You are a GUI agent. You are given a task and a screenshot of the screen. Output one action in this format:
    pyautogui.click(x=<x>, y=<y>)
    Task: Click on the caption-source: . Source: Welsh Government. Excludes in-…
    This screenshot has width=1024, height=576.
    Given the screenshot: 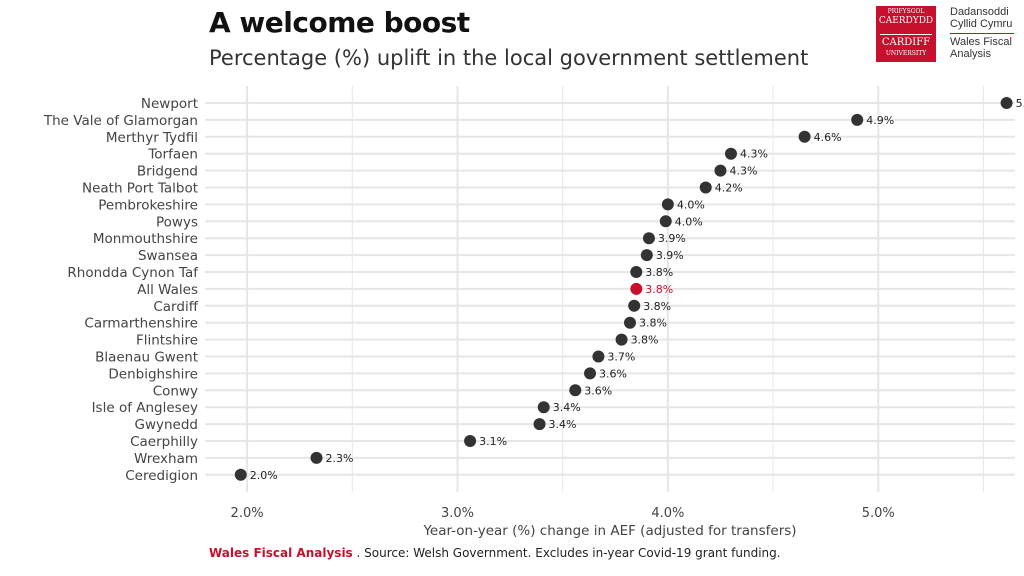 What is the action you would take?
    pyautogui.click(x=566, y=553)
    